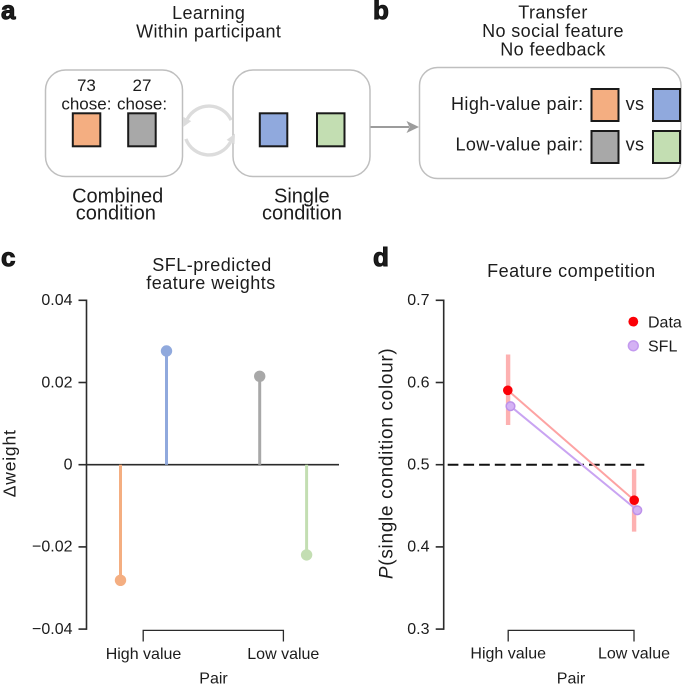 This screenshot has height=687, width=685. Describe the element at coordinates (117, 197) in the screenshot. I see `svg-text: Combined` at that location.